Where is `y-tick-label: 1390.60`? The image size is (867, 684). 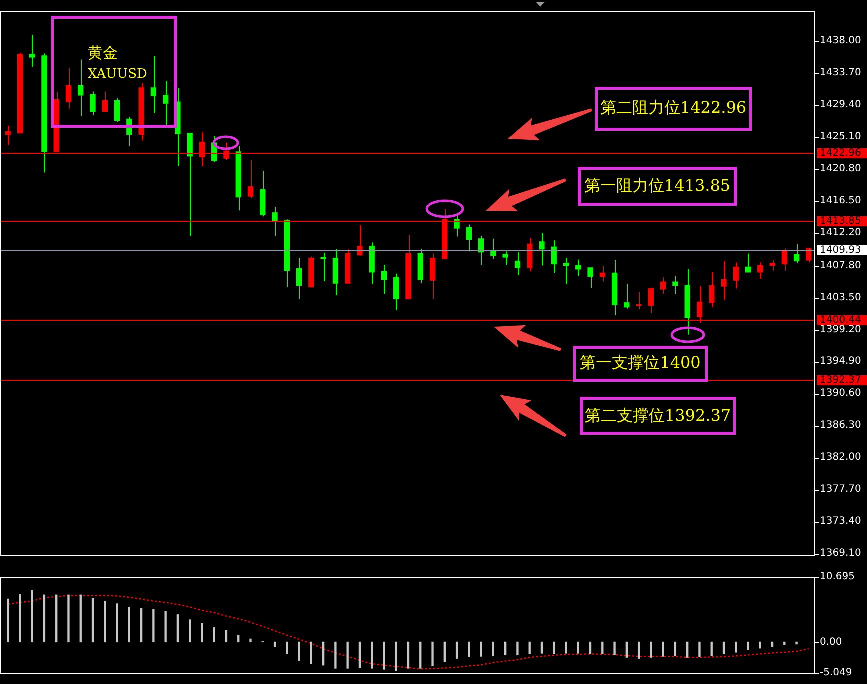
y-tick-label: 1390.60 is located at coordinates (841, 394).